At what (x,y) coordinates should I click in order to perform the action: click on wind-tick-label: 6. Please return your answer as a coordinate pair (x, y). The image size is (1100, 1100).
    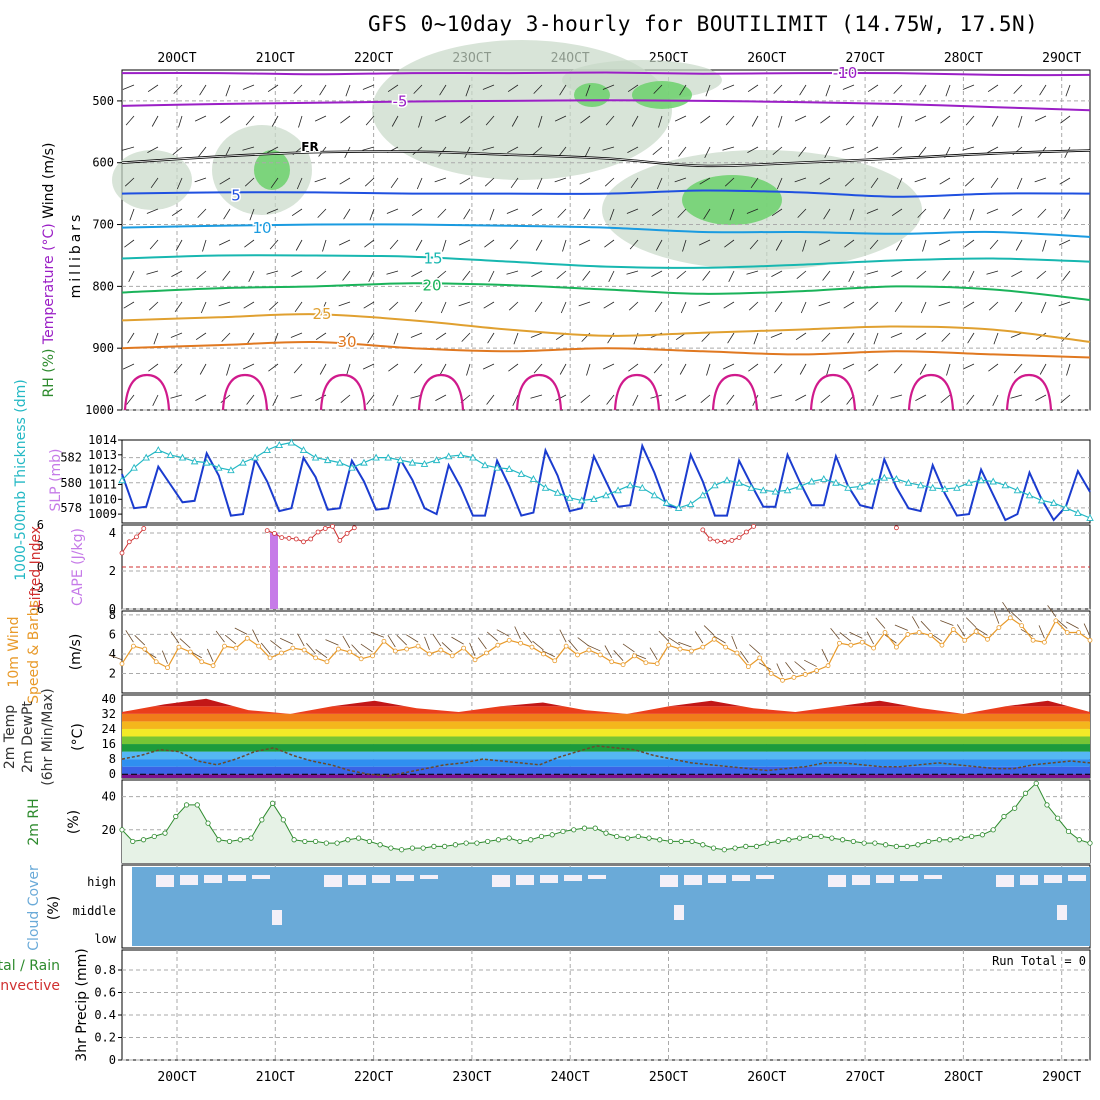
    Looking at the image, I should click on (112, 634).